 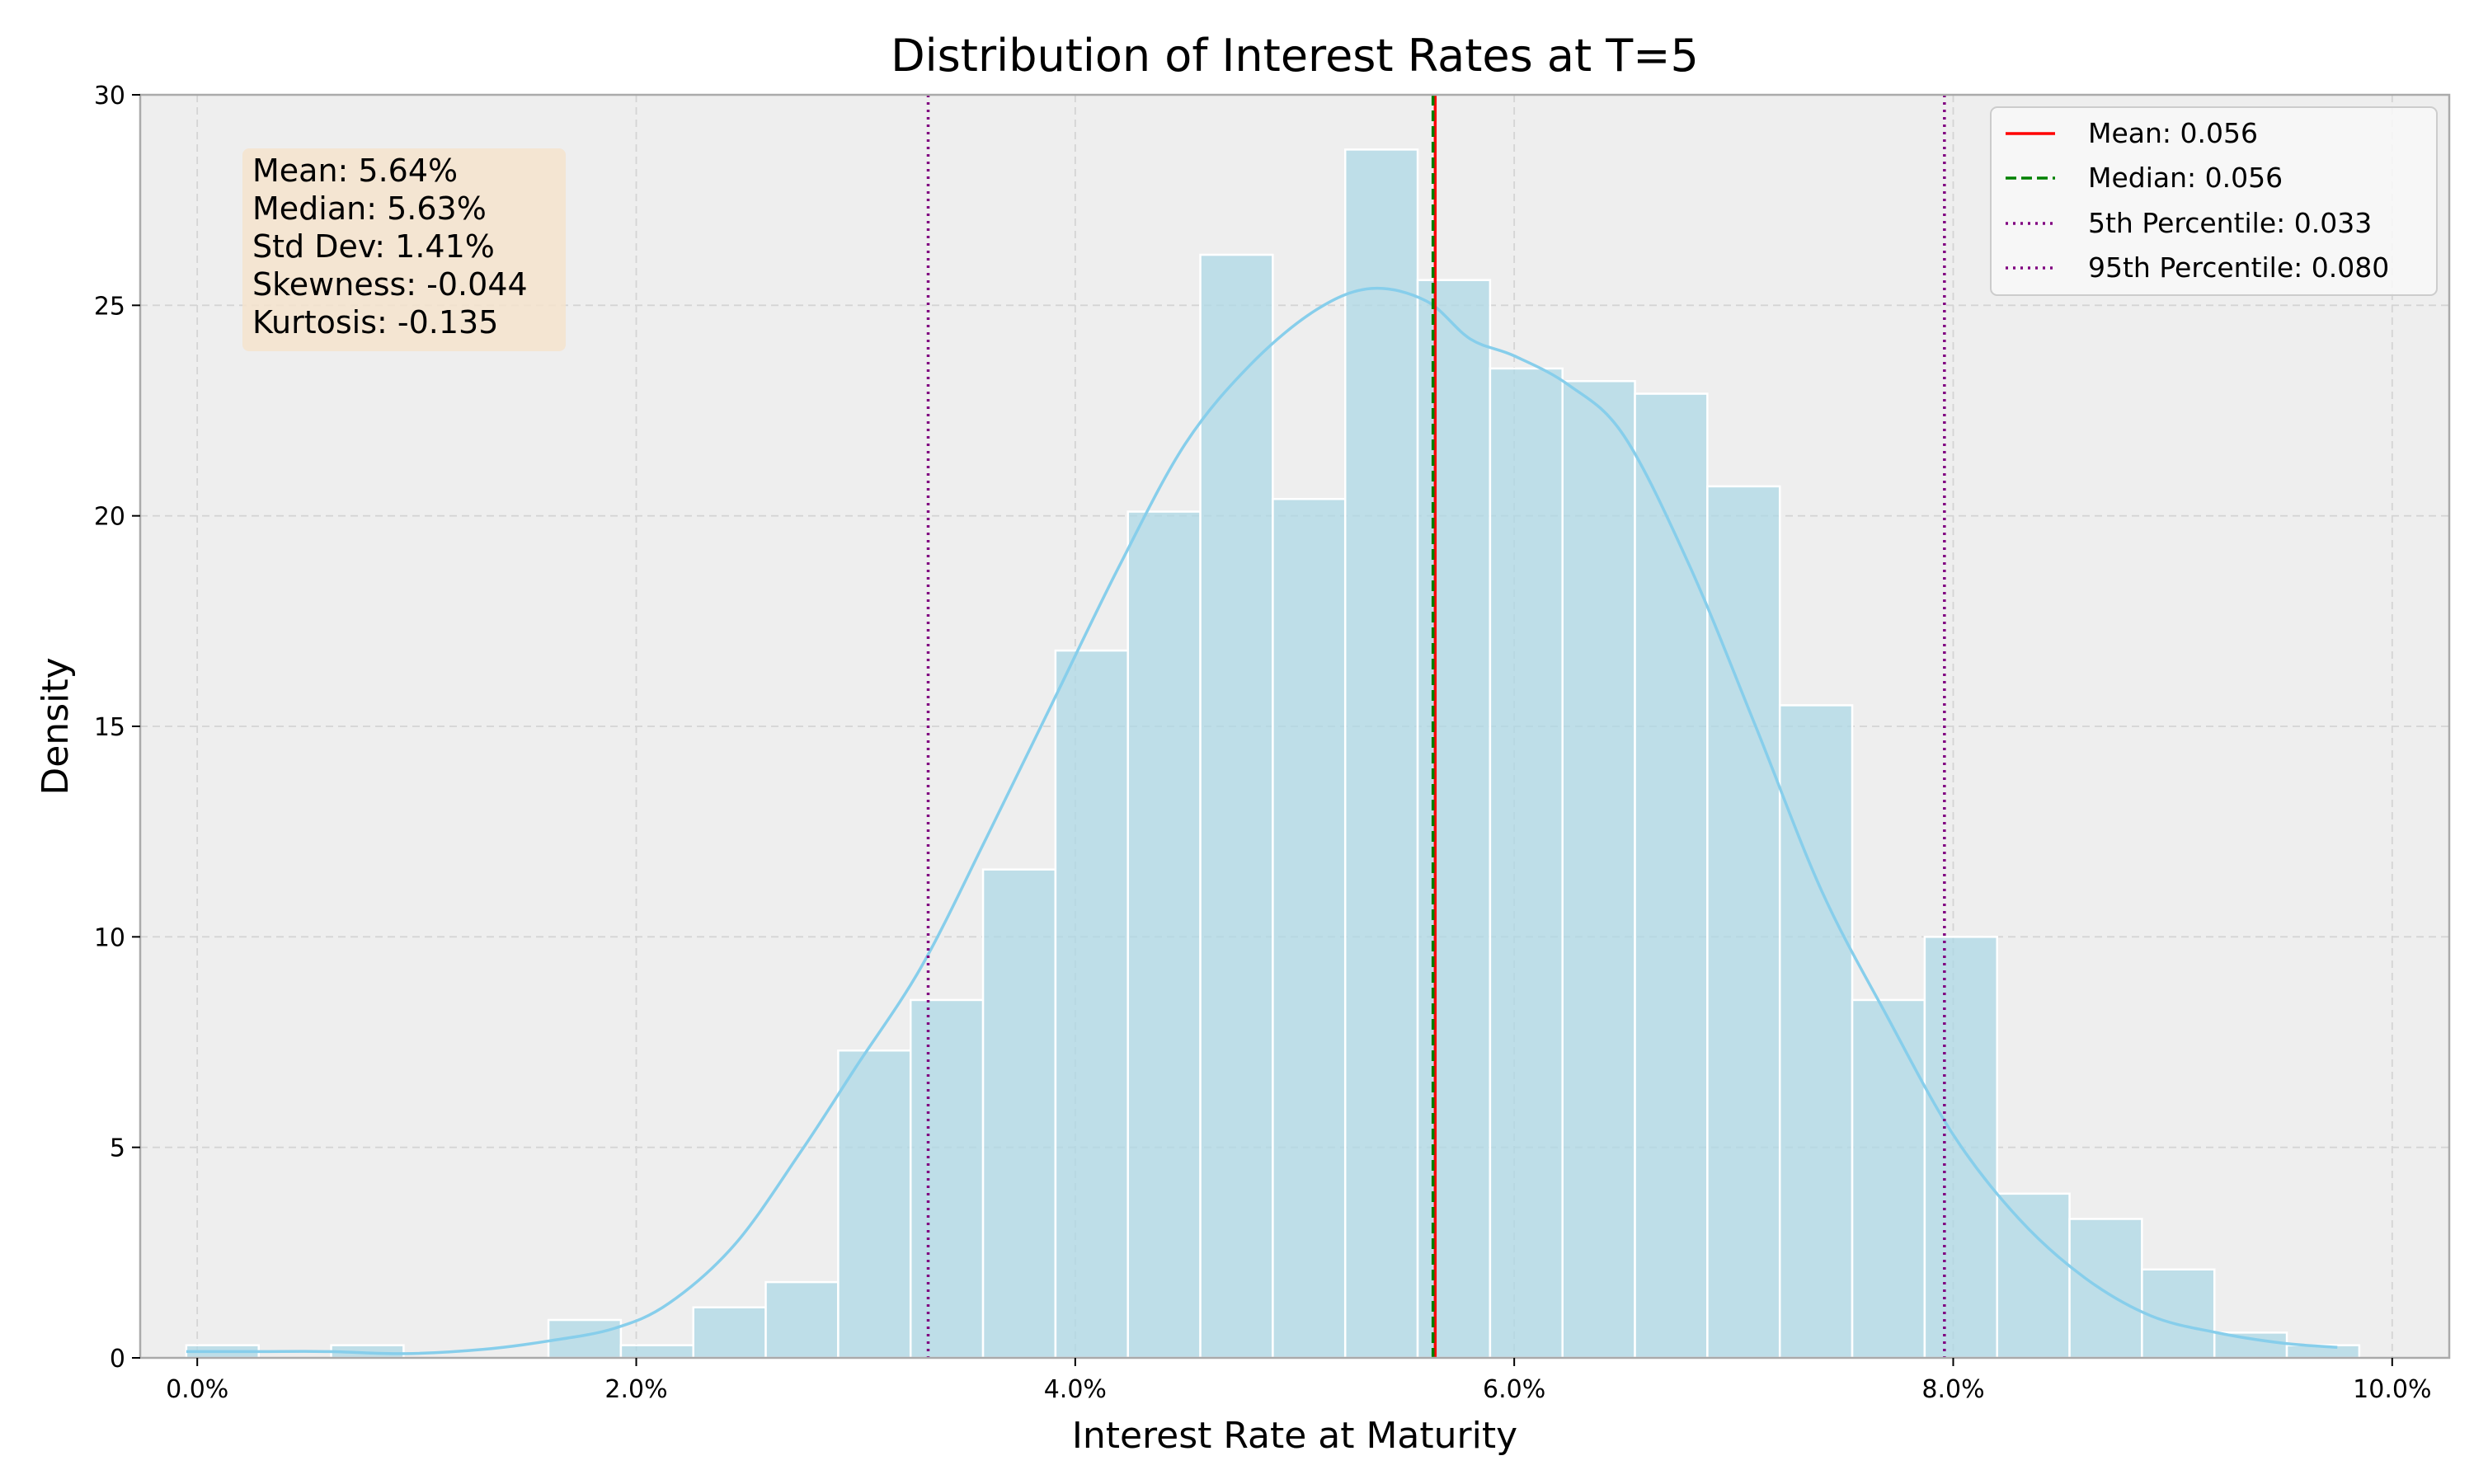 What do you see at coordinates (2238, 267) in the screenshot?
I see `legend-label-p95: 95th Percentile: 0.080` at bounding box center [2238, 267].